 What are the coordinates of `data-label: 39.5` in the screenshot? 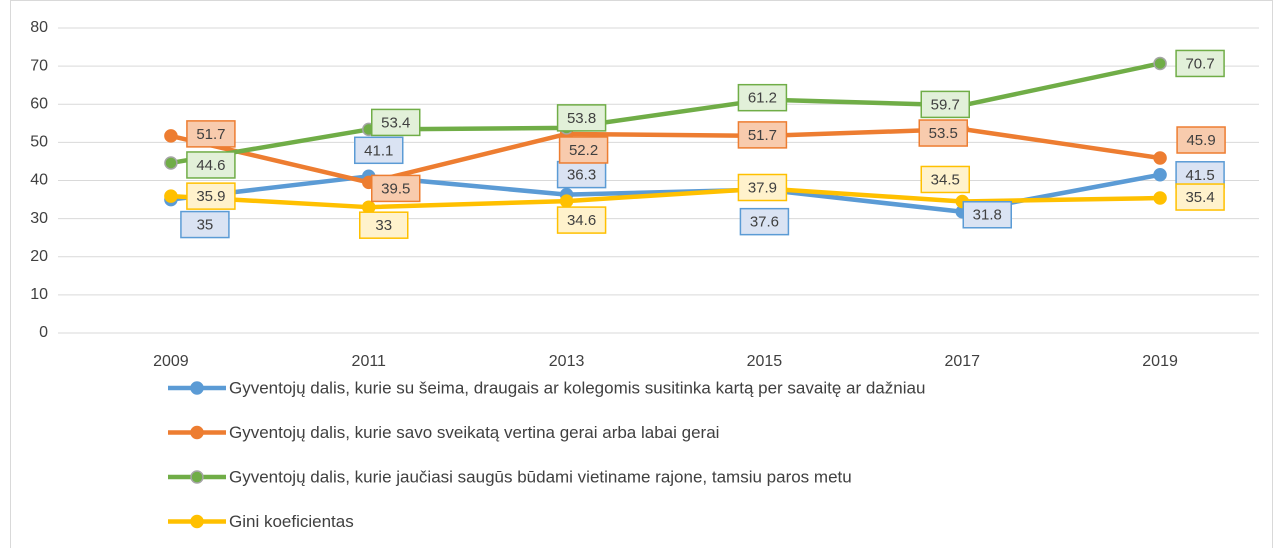 It's located at (395, 188).